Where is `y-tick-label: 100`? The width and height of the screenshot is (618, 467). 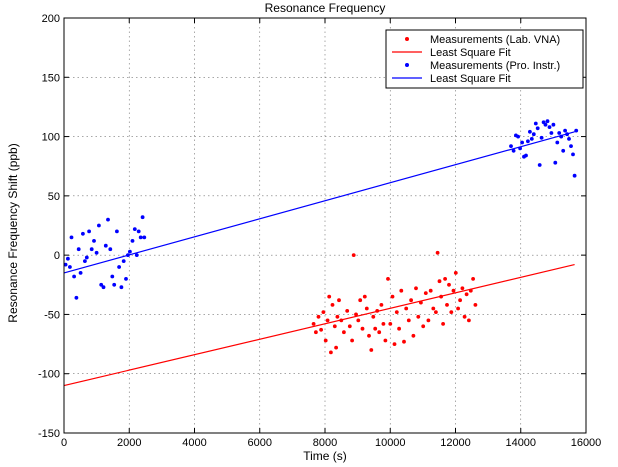
y-tick-label: 100 is located at coordinates (51, 138).